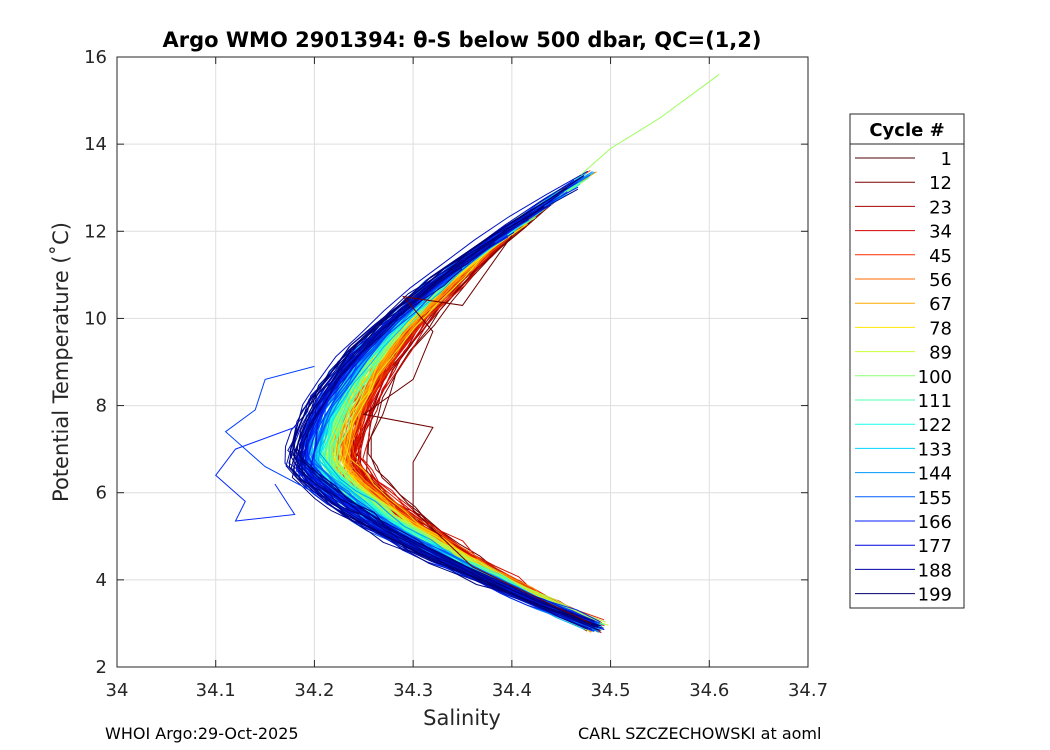 Image resolution: width=1050 pixels, height=750 pixels. Describe the element at coordinates (935, 570) in the screenshot. I see `legend-entry-label: 188` at that location.